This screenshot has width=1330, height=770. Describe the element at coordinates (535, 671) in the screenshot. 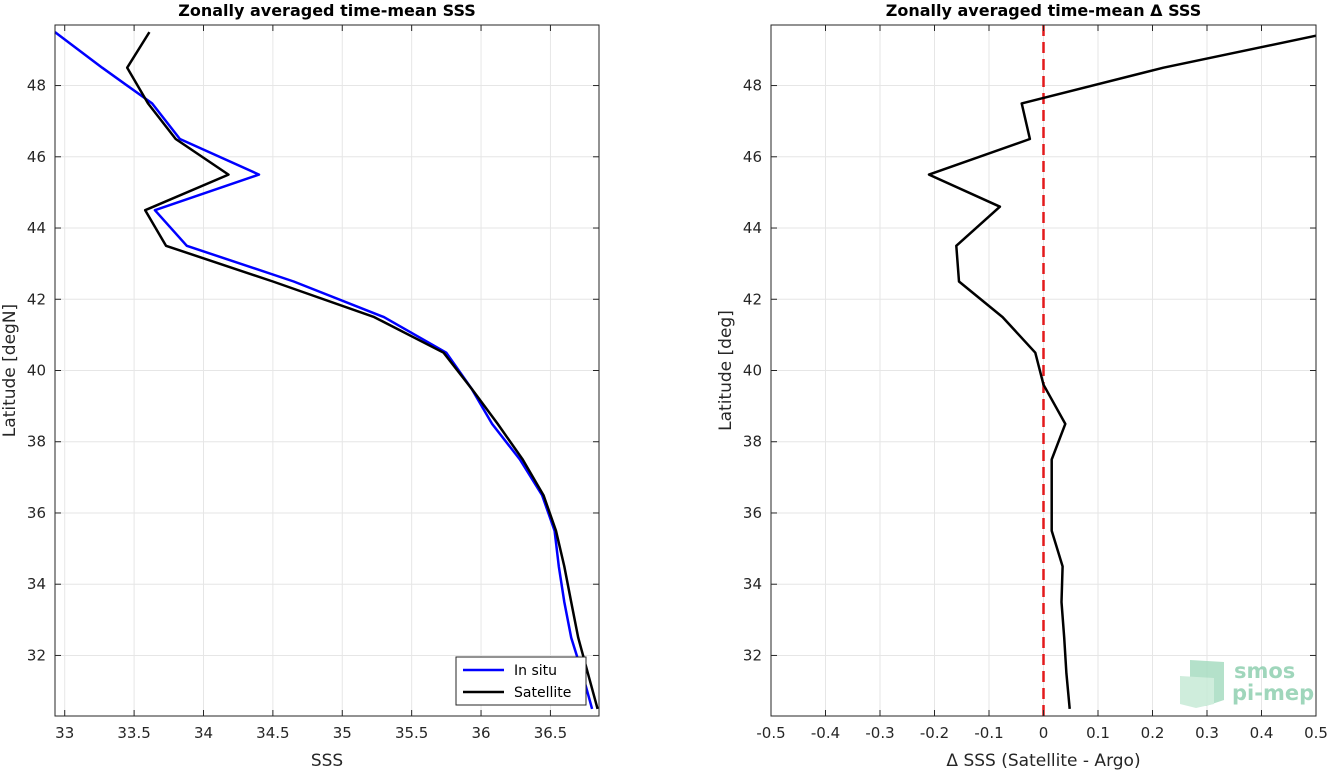

I see `legend-label-in-situ: In situ` at that location.